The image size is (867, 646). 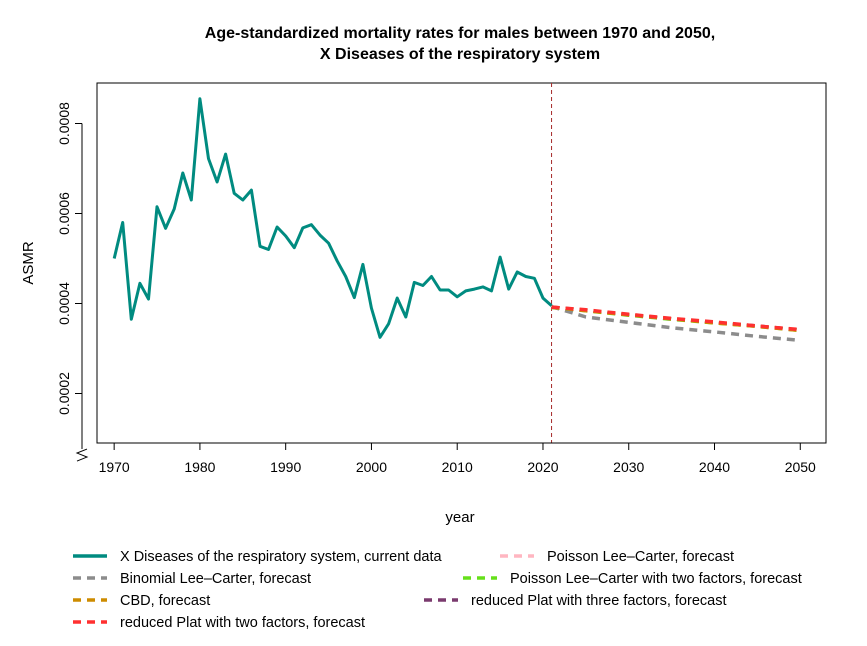 What do you see at coordinates (542, 467) in the screenshot?
I see `x-tick-label: 2020` at bounding box center [542, 467].